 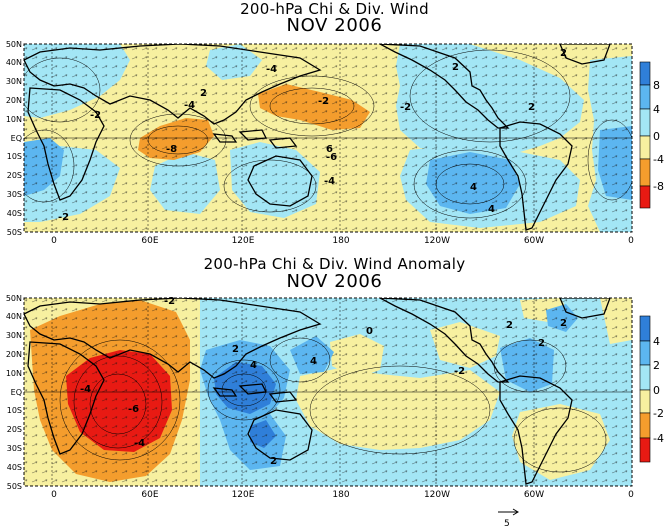 I want to click on bottom-colorbar: 4 2 0 -2 -4, so click(x=651, y=389).